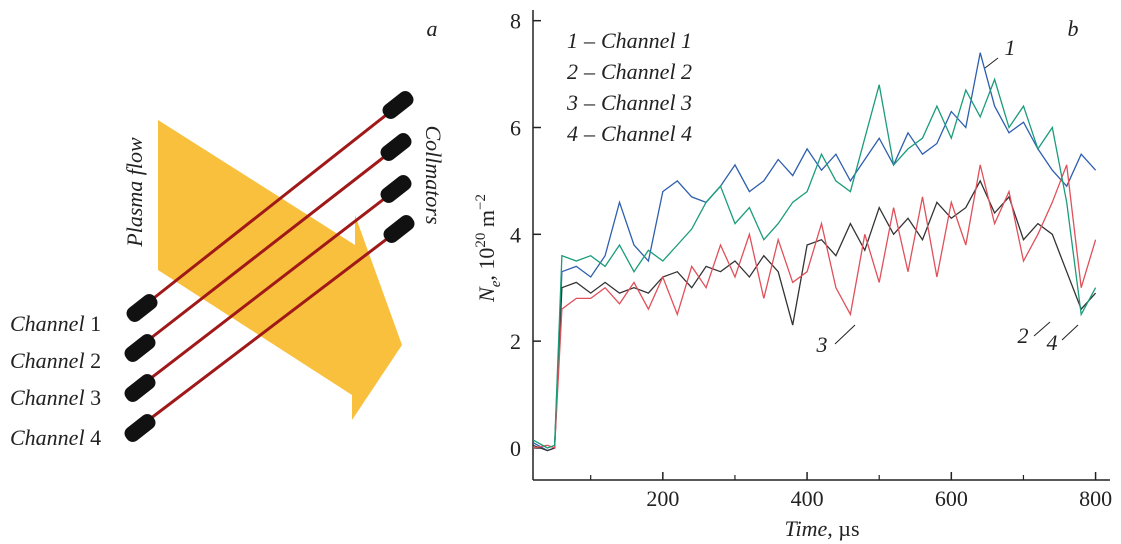  I want to click on ylabel-unit-exponent: −2, so click(481, 202).